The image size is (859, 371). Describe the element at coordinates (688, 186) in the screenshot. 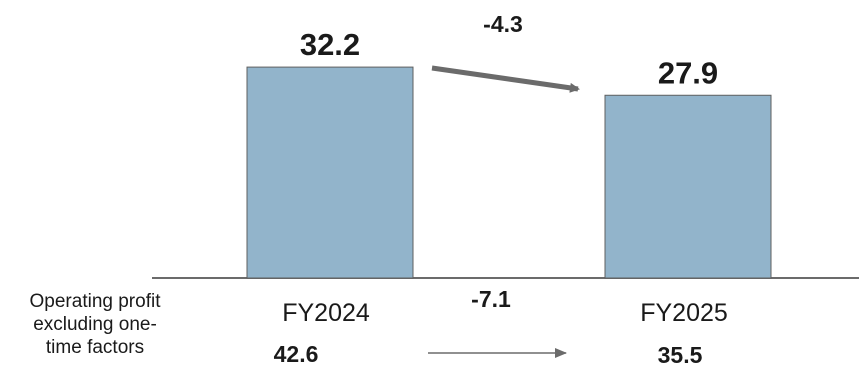

I see `bar-fy2025` at that location.